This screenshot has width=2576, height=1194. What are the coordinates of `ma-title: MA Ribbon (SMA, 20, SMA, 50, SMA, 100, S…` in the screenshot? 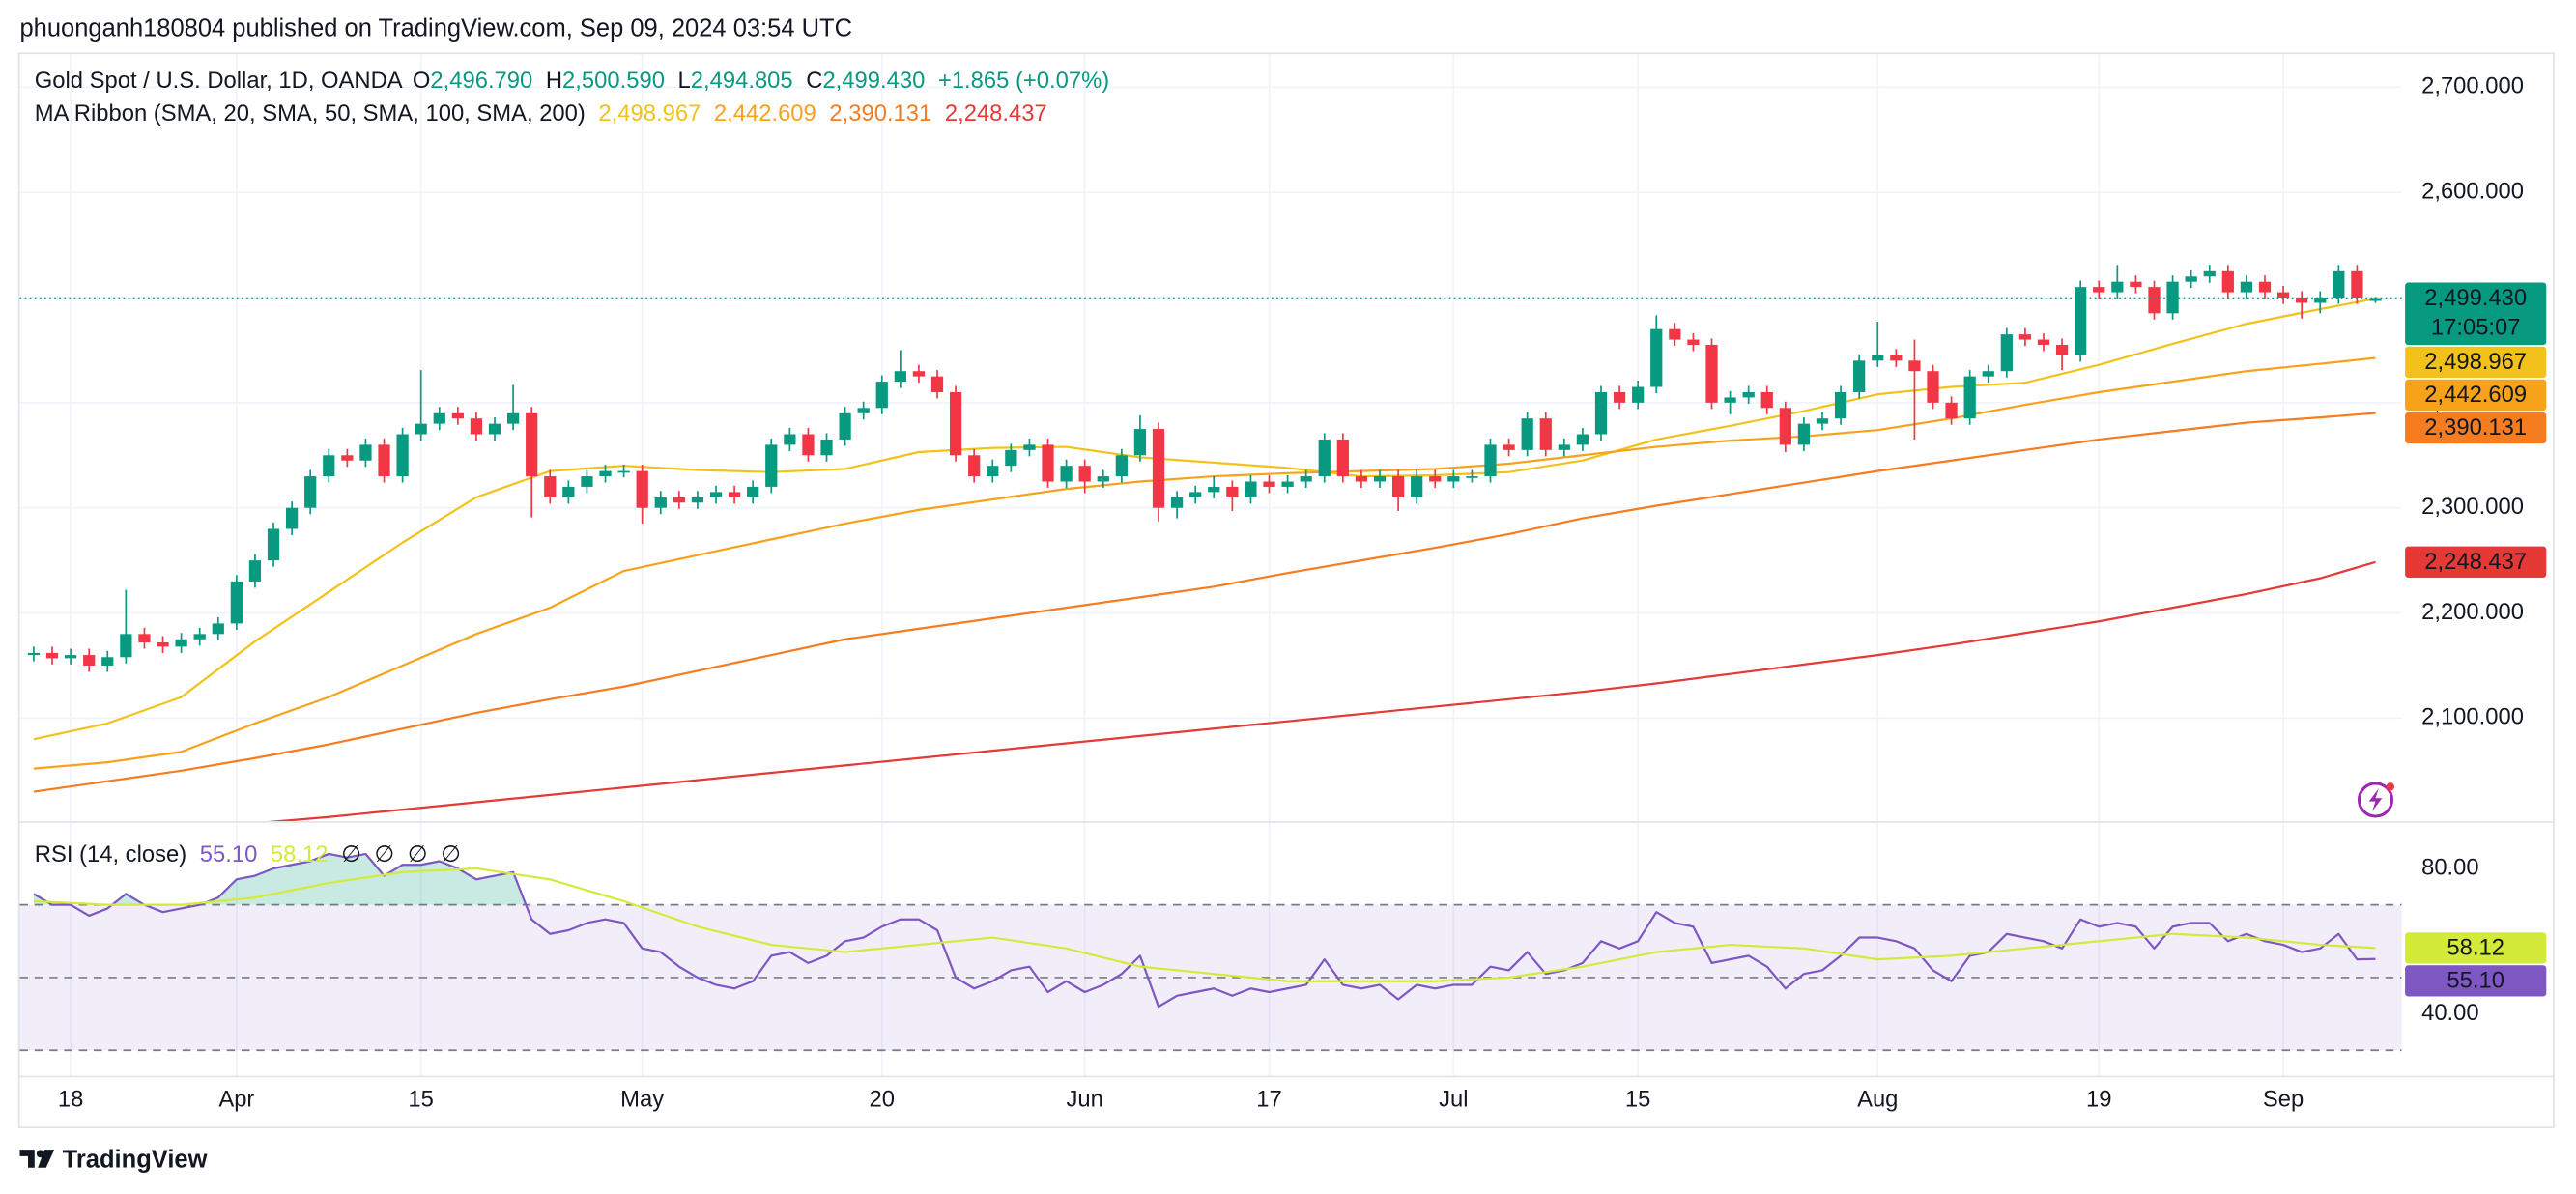 It's located at (311, 113).